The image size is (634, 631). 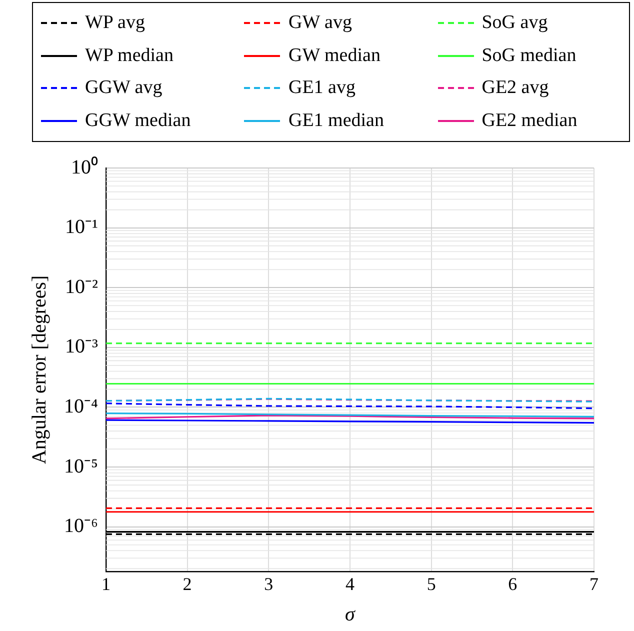 I want to click on legend-label: GW avg, so click(x=320, y=23).